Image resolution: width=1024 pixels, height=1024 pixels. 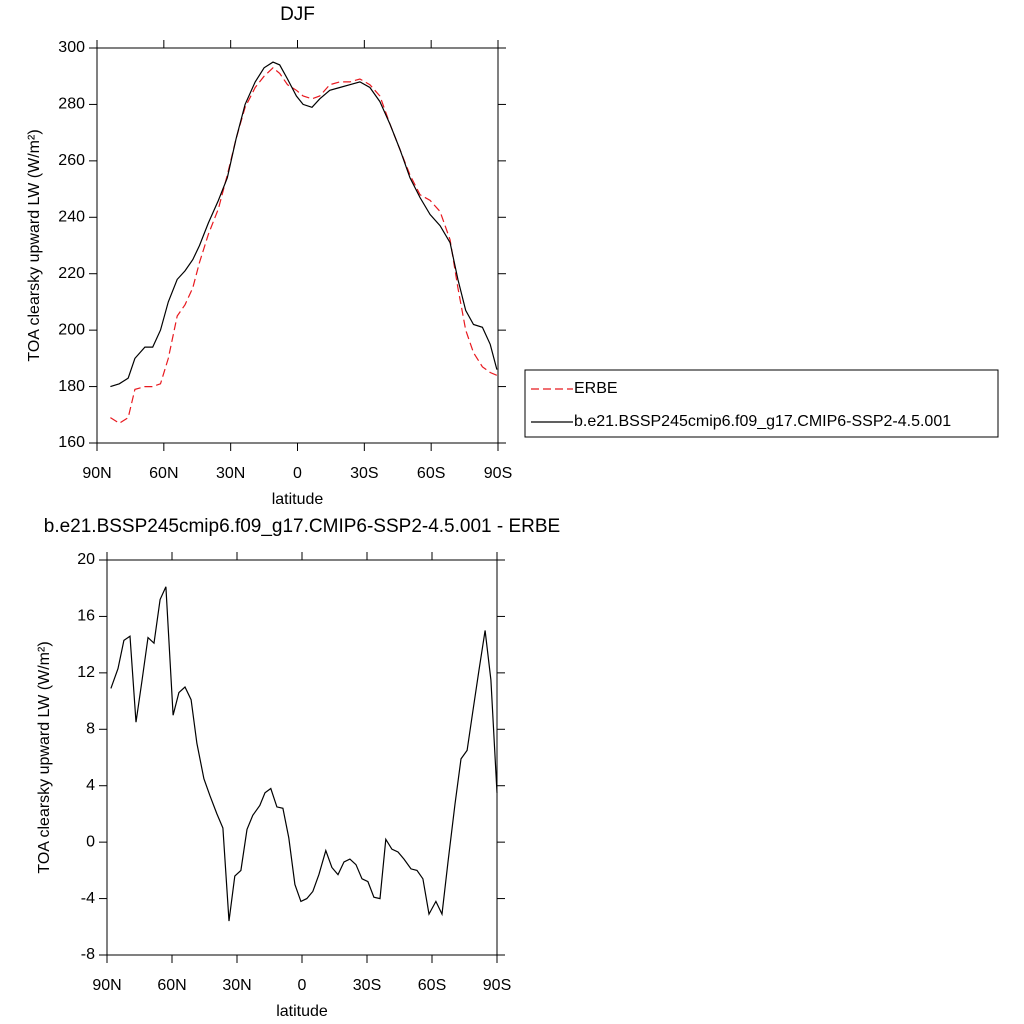 What do you see at coordinates (88, 954) in the screenshot?
I see `y-tick-label: -8` at bounding box center [88, 954].